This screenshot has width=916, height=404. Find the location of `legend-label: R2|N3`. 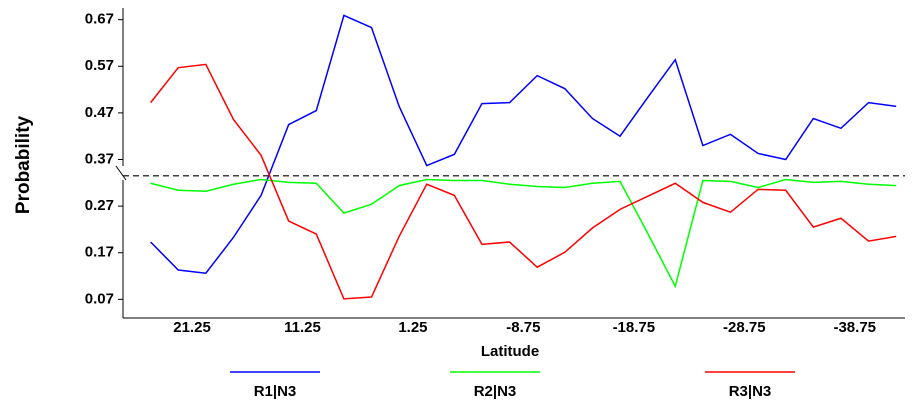

legend-label: R2|N3 is located at coordinates (495, 391).